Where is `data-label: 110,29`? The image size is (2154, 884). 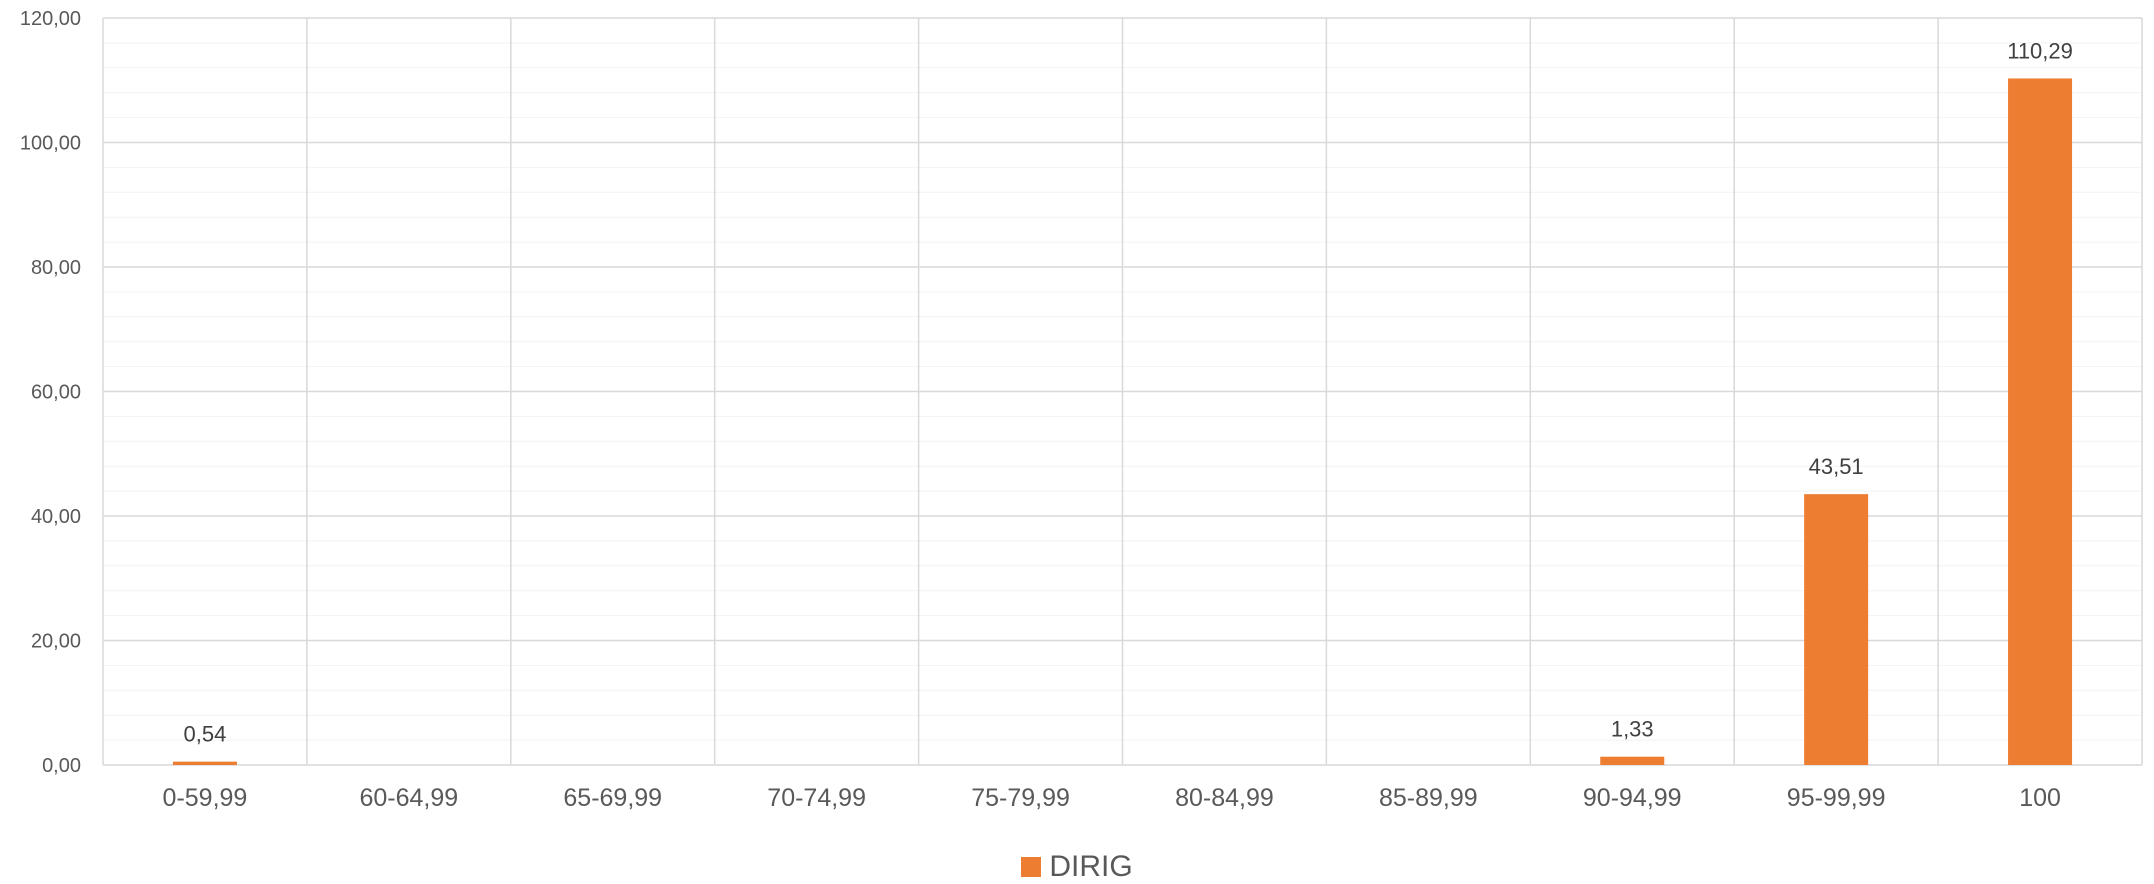 data-label: 110,29 is located at coordinates (2040, 50).